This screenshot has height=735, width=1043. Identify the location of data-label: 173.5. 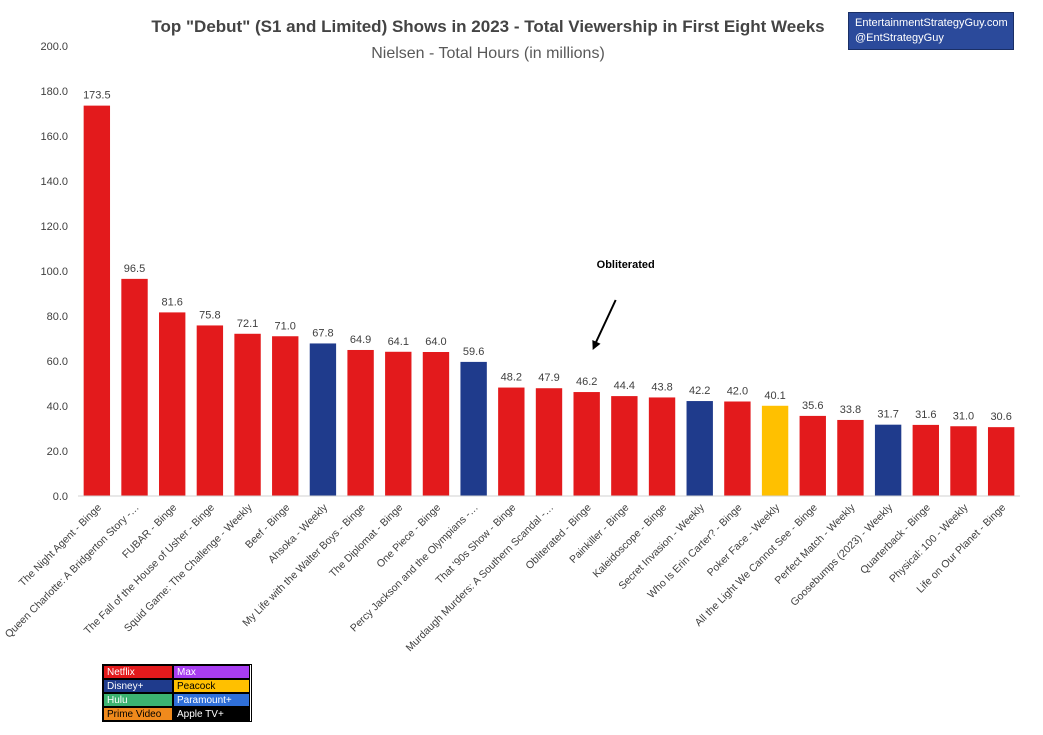
(97, 96).